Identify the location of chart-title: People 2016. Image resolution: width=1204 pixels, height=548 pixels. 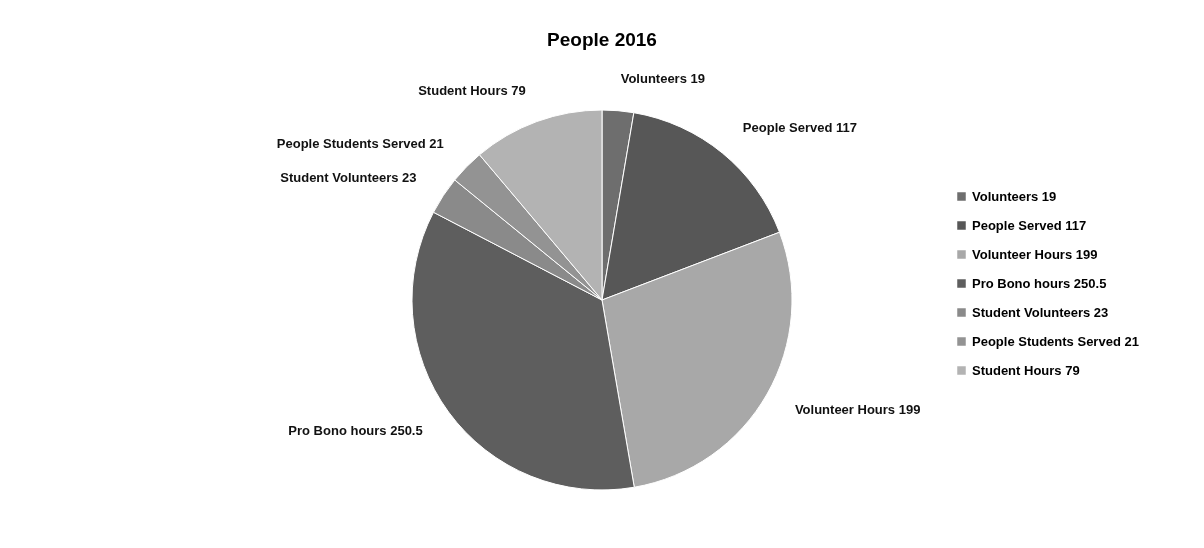
(602, 39).